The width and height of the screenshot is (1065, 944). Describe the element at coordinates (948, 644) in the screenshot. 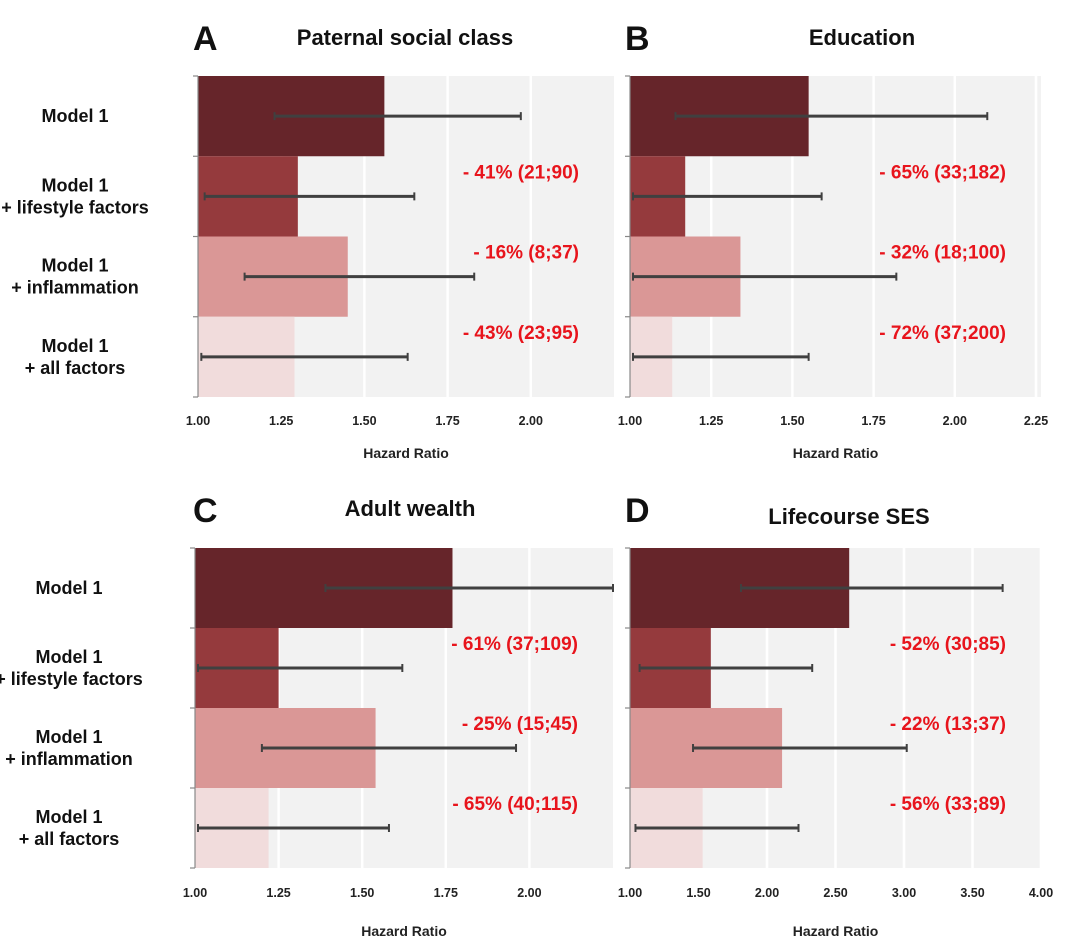

I see `annotation: - 52% (30;85)` at that location.